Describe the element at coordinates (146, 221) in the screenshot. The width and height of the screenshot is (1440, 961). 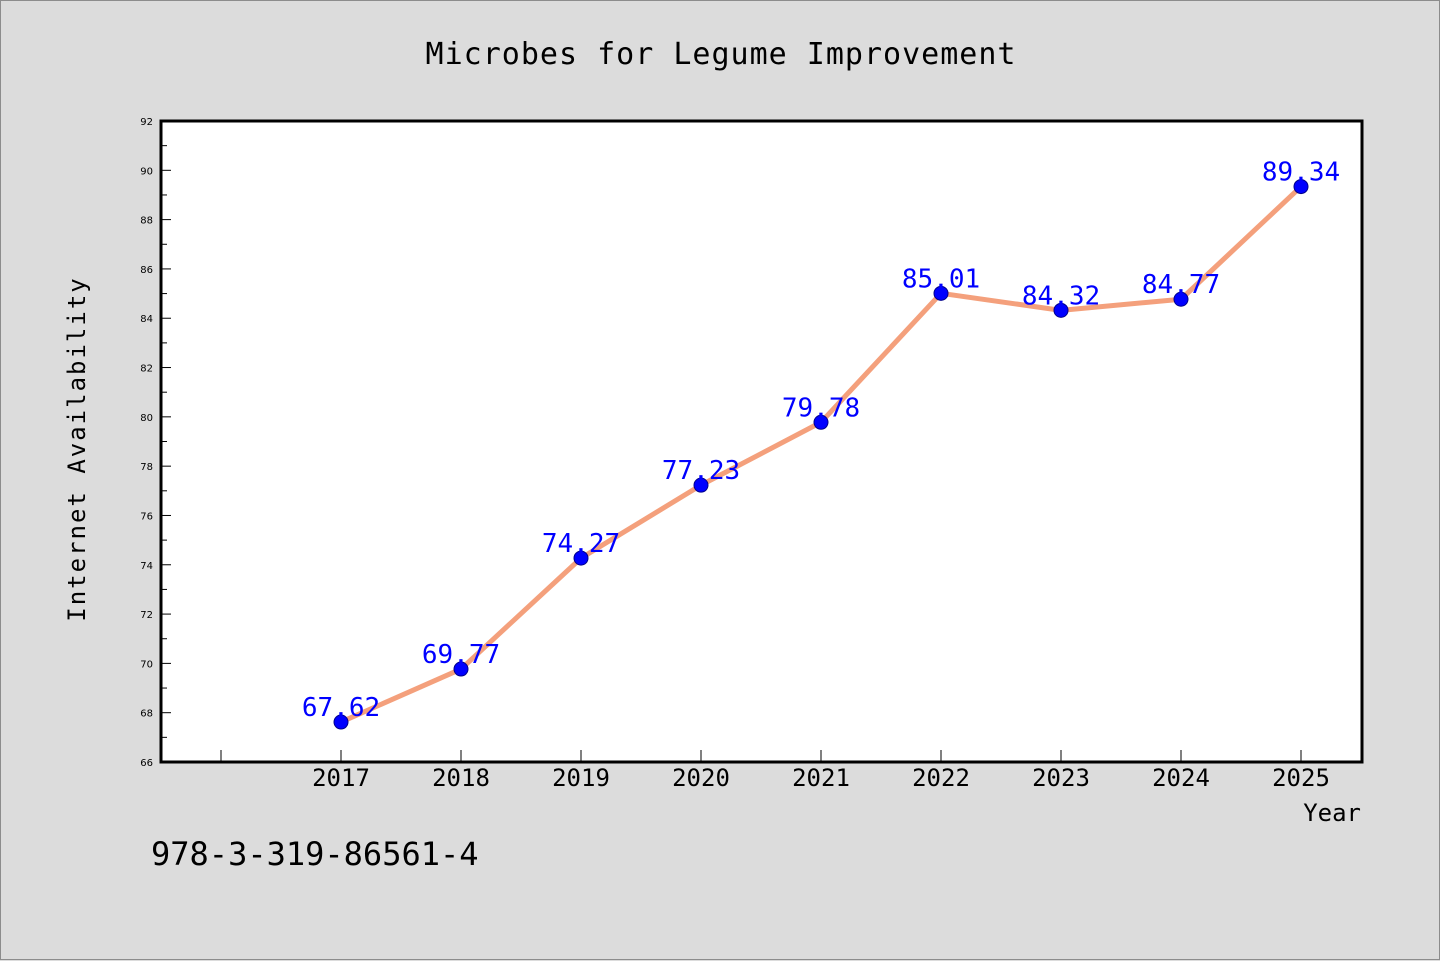
I see `y-tick-label: 88` at that location.